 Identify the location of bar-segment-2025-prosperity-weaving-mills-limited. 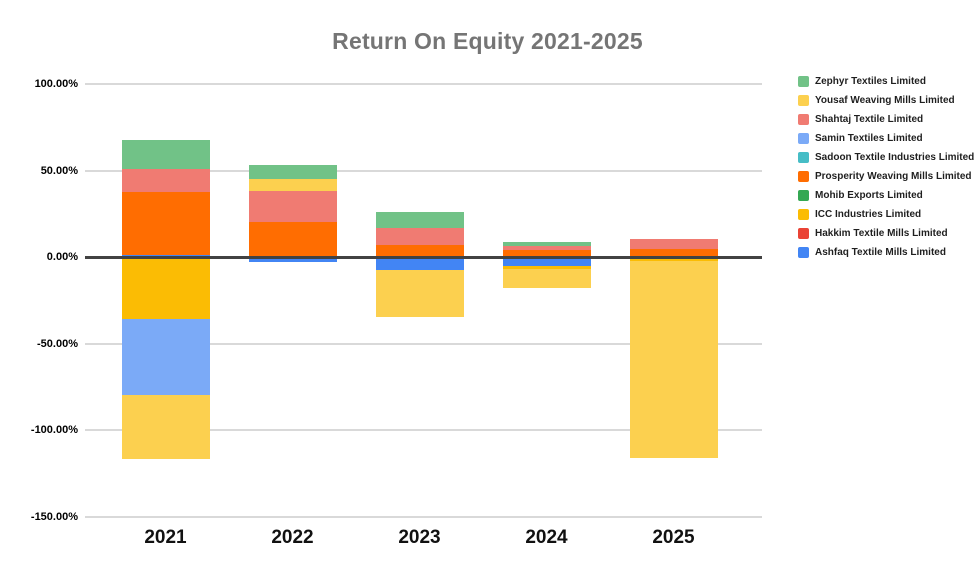
(673, 253).